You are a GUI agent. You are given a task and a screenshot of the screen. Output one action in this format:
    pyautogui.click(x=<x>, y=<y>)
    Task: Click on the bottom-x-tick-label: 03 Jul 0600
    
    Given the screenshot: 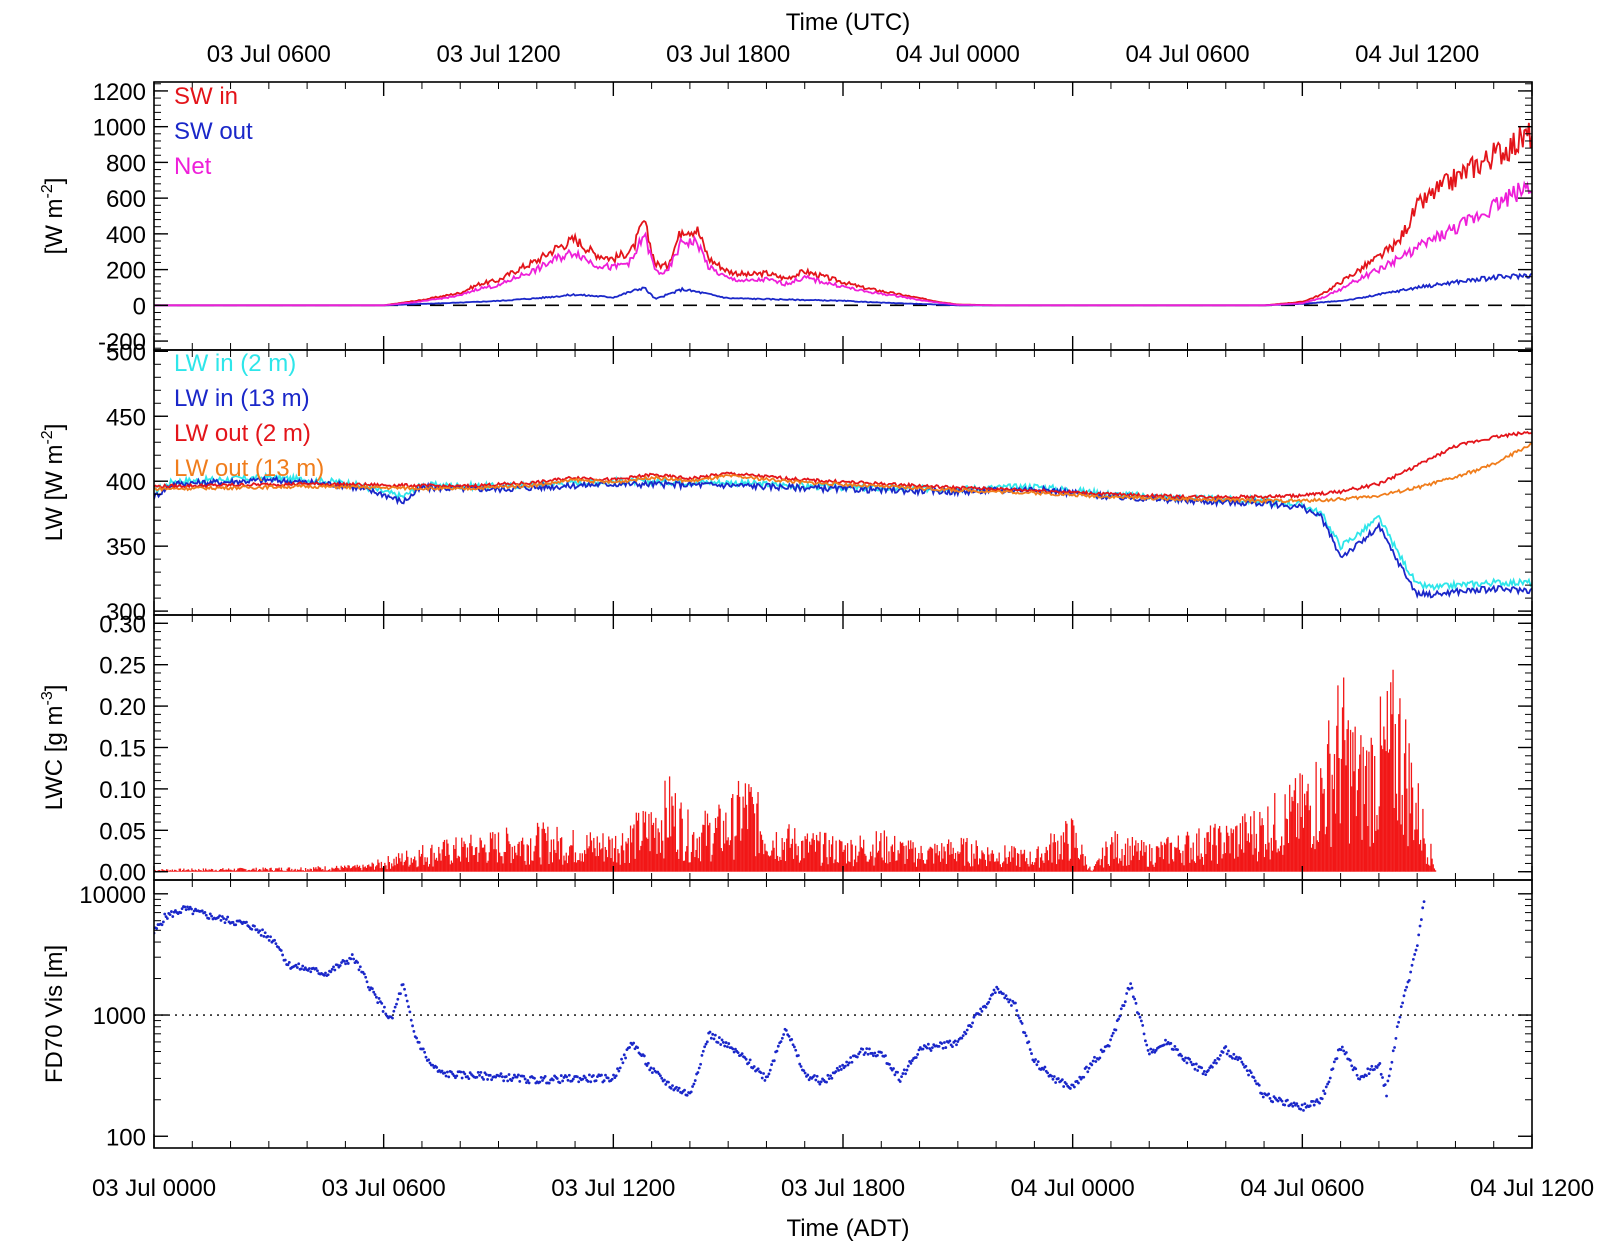 What is the action you would take?
    pyautogui.click(x=384, y=1188)
    